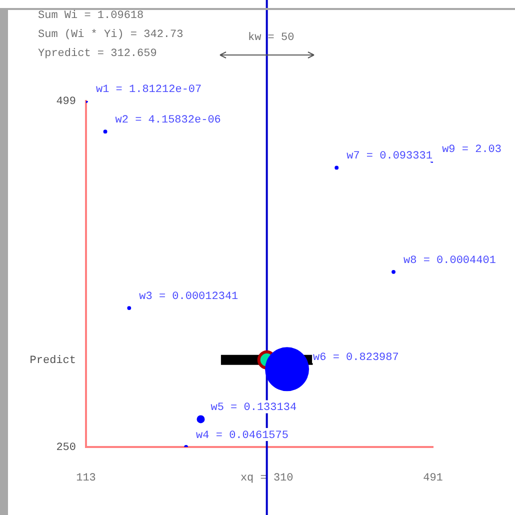 The height and width of the screenshot is (515, 515). I want to click on annotation: w7 = 0.093331, so click(389, 156).